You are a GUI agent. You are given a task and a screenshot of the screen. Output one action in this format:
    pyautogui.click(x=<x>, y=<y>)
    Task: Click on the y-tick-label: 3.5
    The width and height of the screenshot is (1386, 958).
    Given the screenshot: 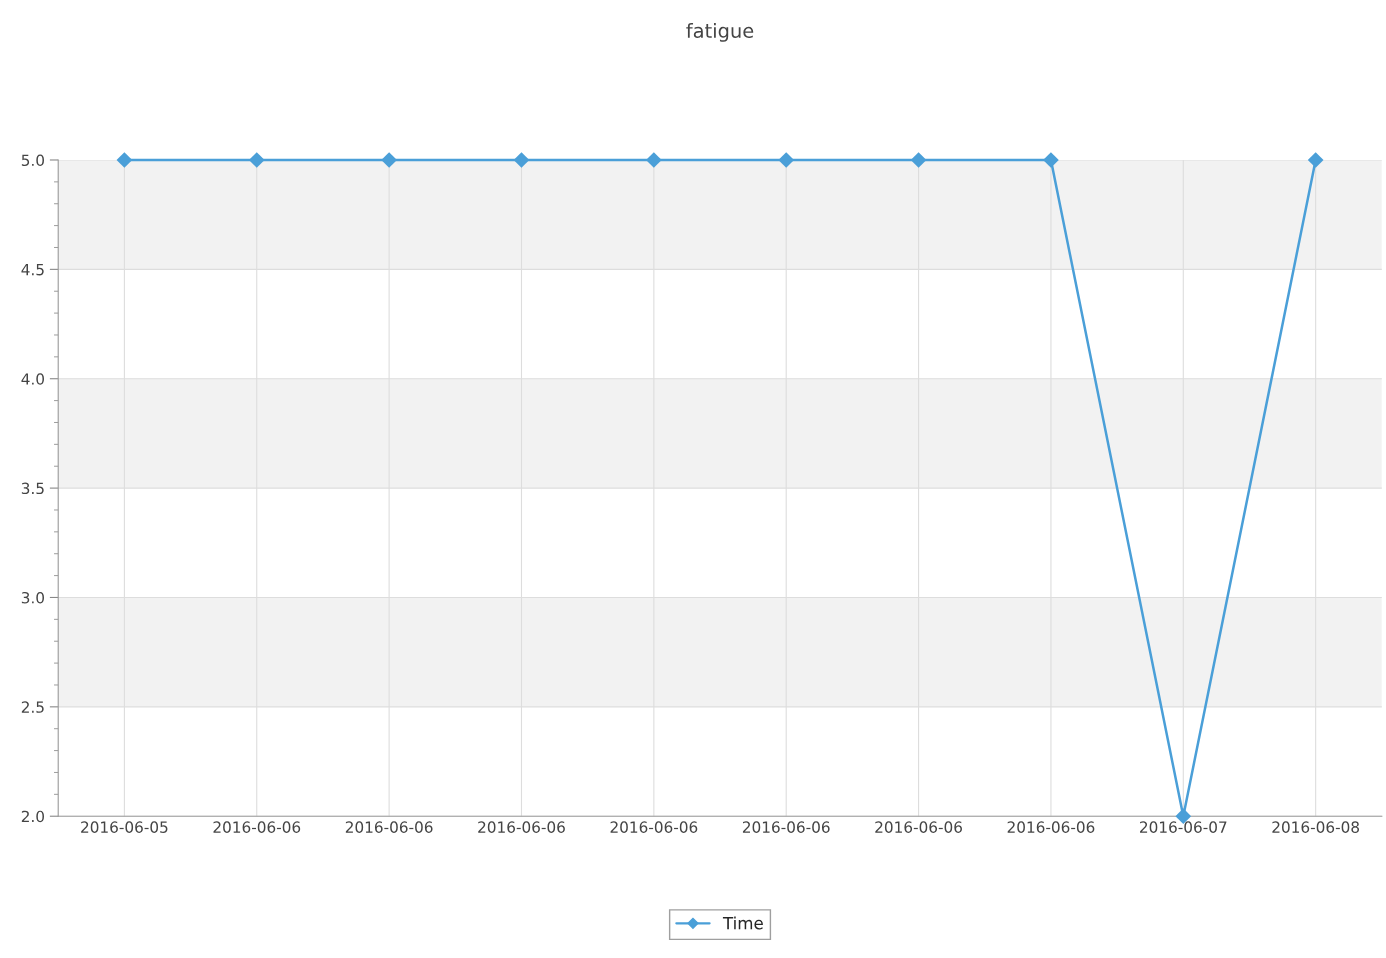 What is the action you would take?
    pyautogui.click(x=32, y=488)
    